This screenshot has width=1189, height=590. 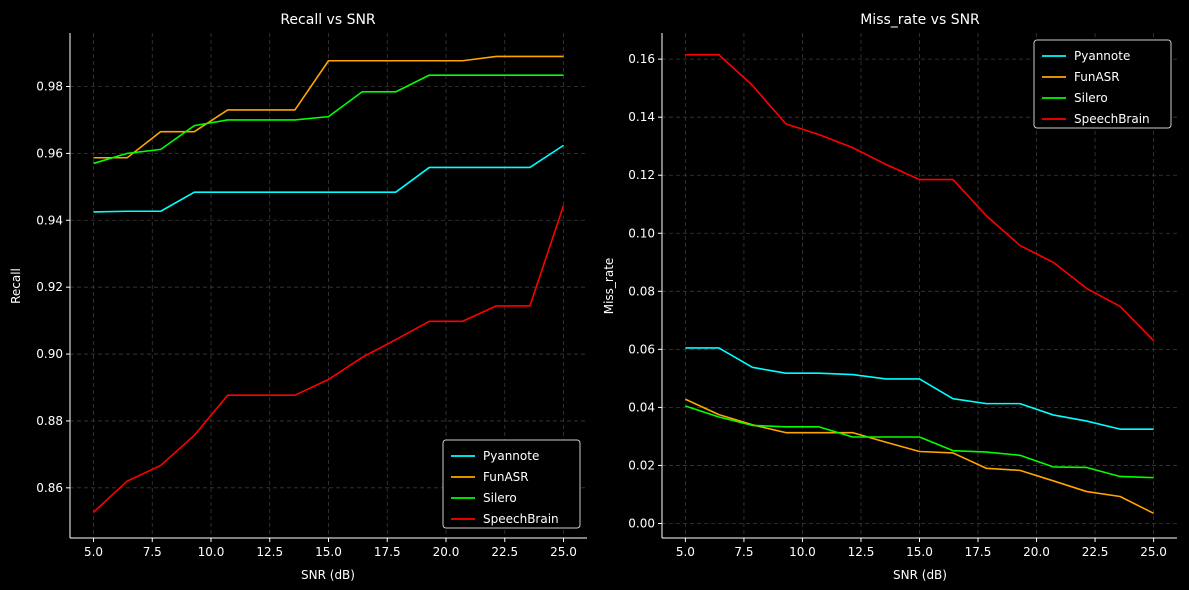 What do you see at coordinates (641, 349) in the screenshot?
I see `y-tick-label: 0.06` at bounding box center [641, 349].